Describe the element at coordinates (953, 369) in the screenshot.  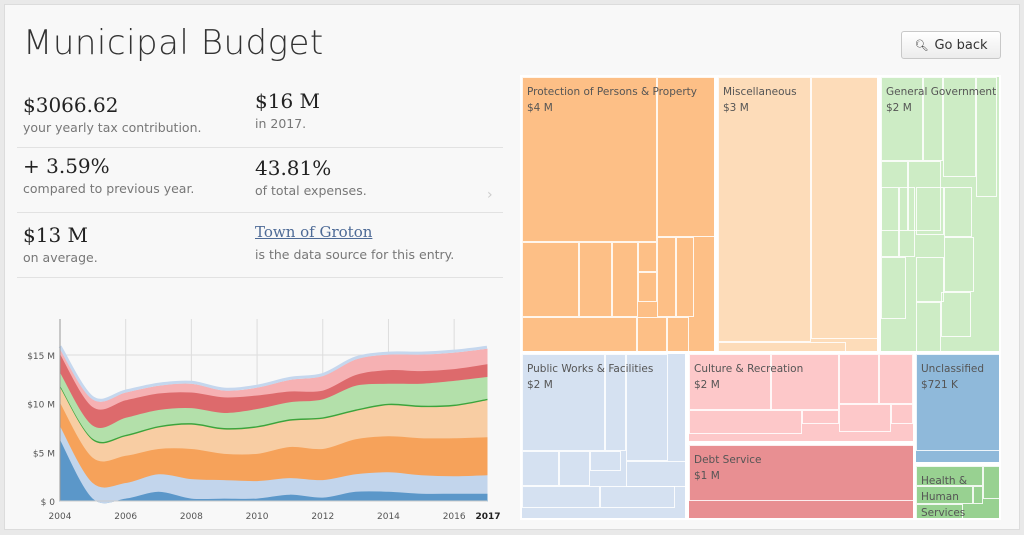
I see `treemap-category: Unclassified` at that location.